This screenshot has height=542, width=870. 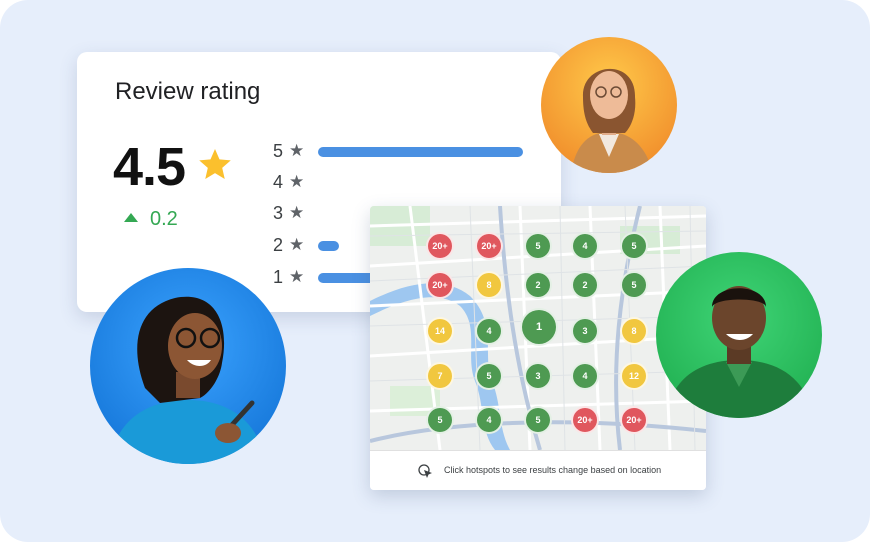 What do you see at coordinates (188, 366) in the screenshot?
I see `woman-glasses-avatar` at bounding box center [188, 366].